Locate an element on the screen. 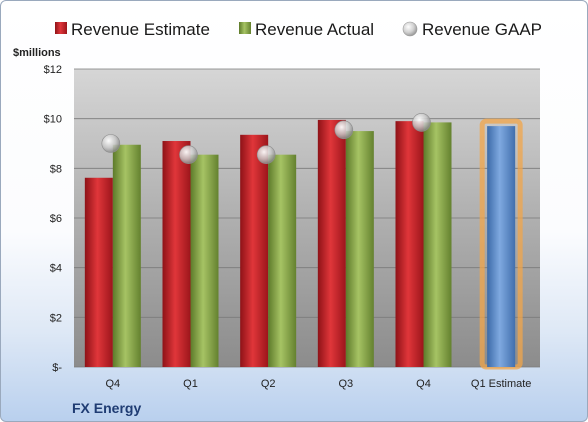  legend-swatch-revenue-estimate is located at coordinates (61, 28).